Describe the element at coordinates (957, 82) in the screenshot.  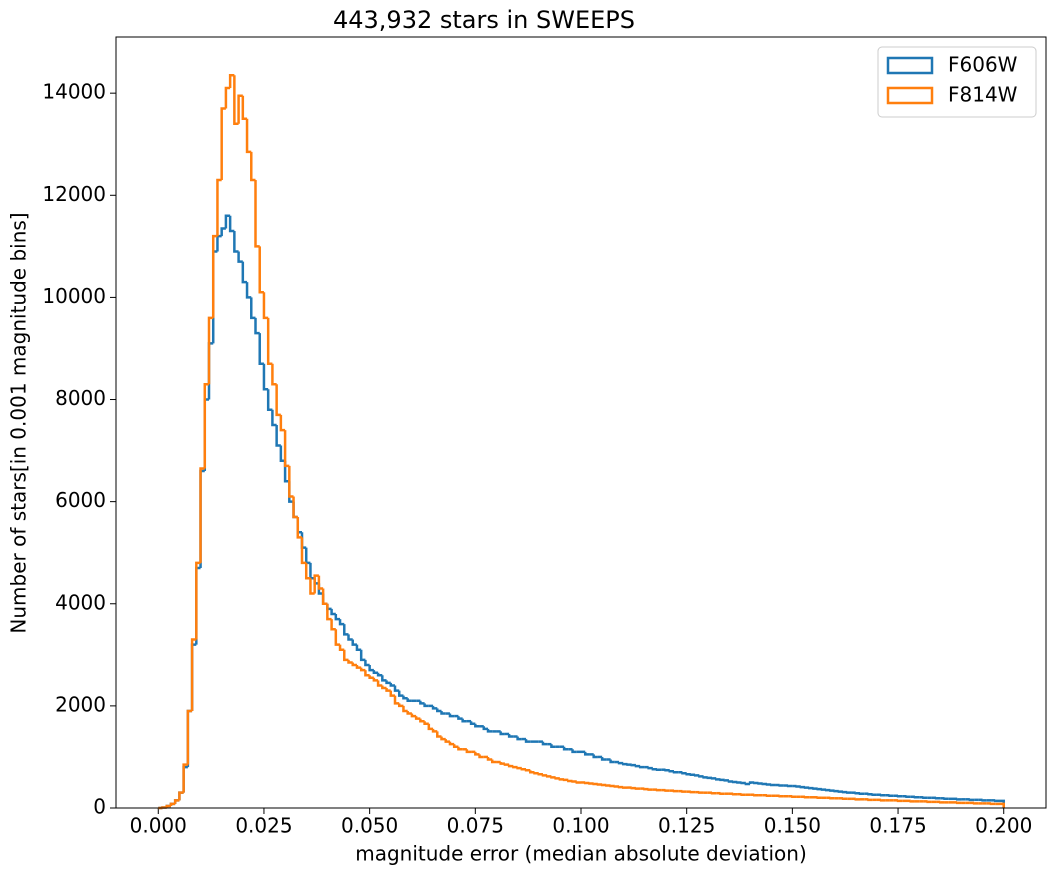
I see `legend: F606W F814W` at that location.